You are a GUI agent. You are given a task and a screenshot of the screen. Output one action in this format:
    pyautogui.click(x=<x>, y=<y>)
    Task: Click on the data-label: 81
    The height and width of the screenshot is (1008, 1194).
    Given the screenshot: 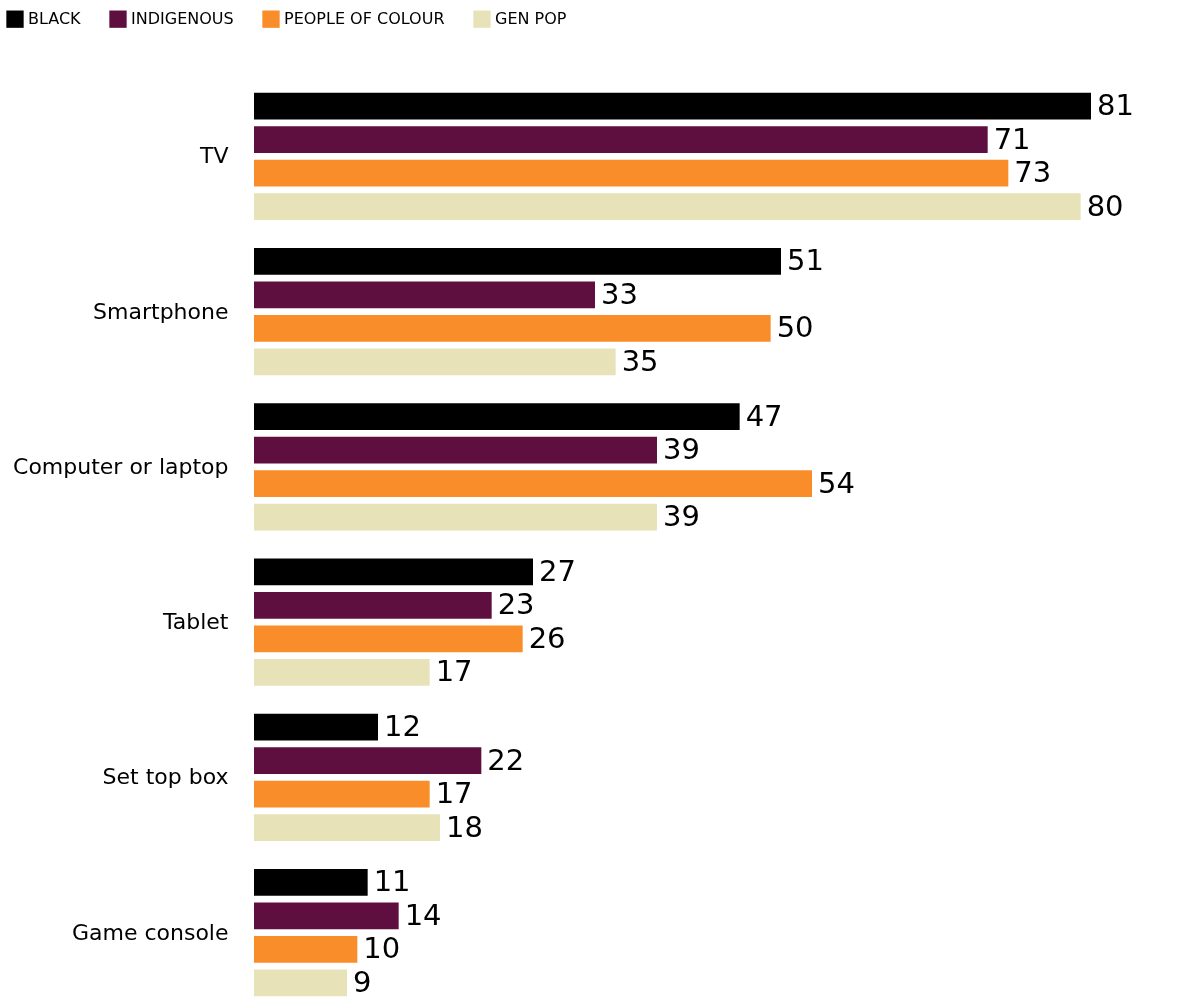 What is the action you would take?
    pyautogui.click(x=1115, y=105)
    